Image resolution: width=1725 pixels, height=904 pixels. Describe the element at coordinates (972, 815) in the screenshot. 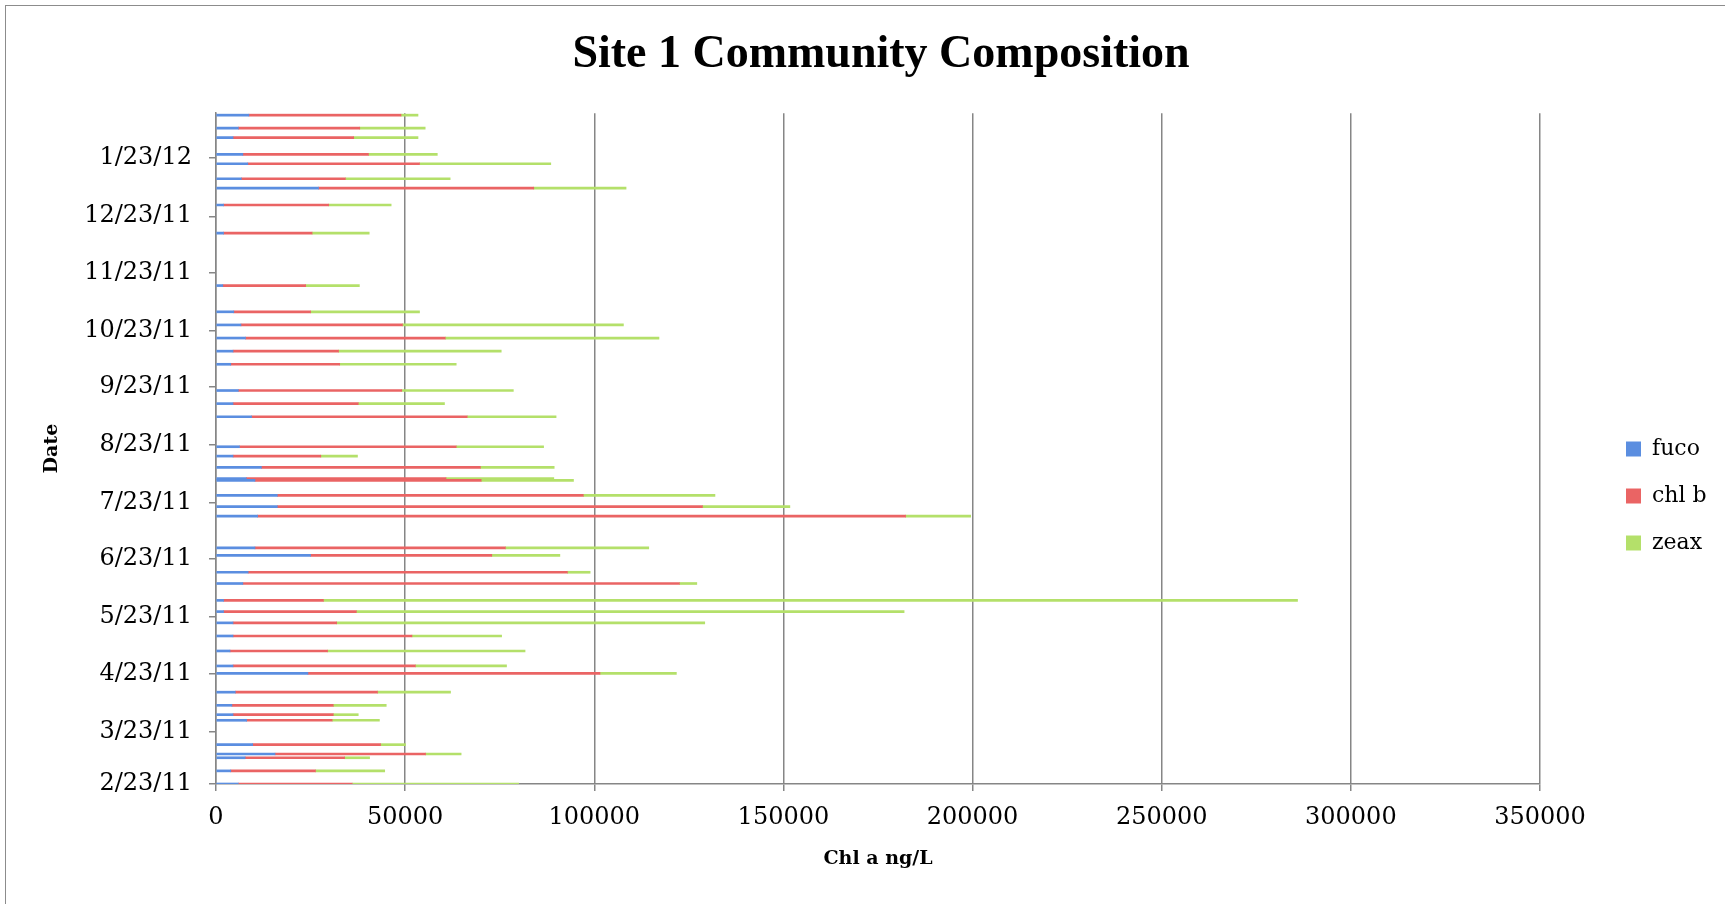

I see `x-tick-label: 200000` at that location.